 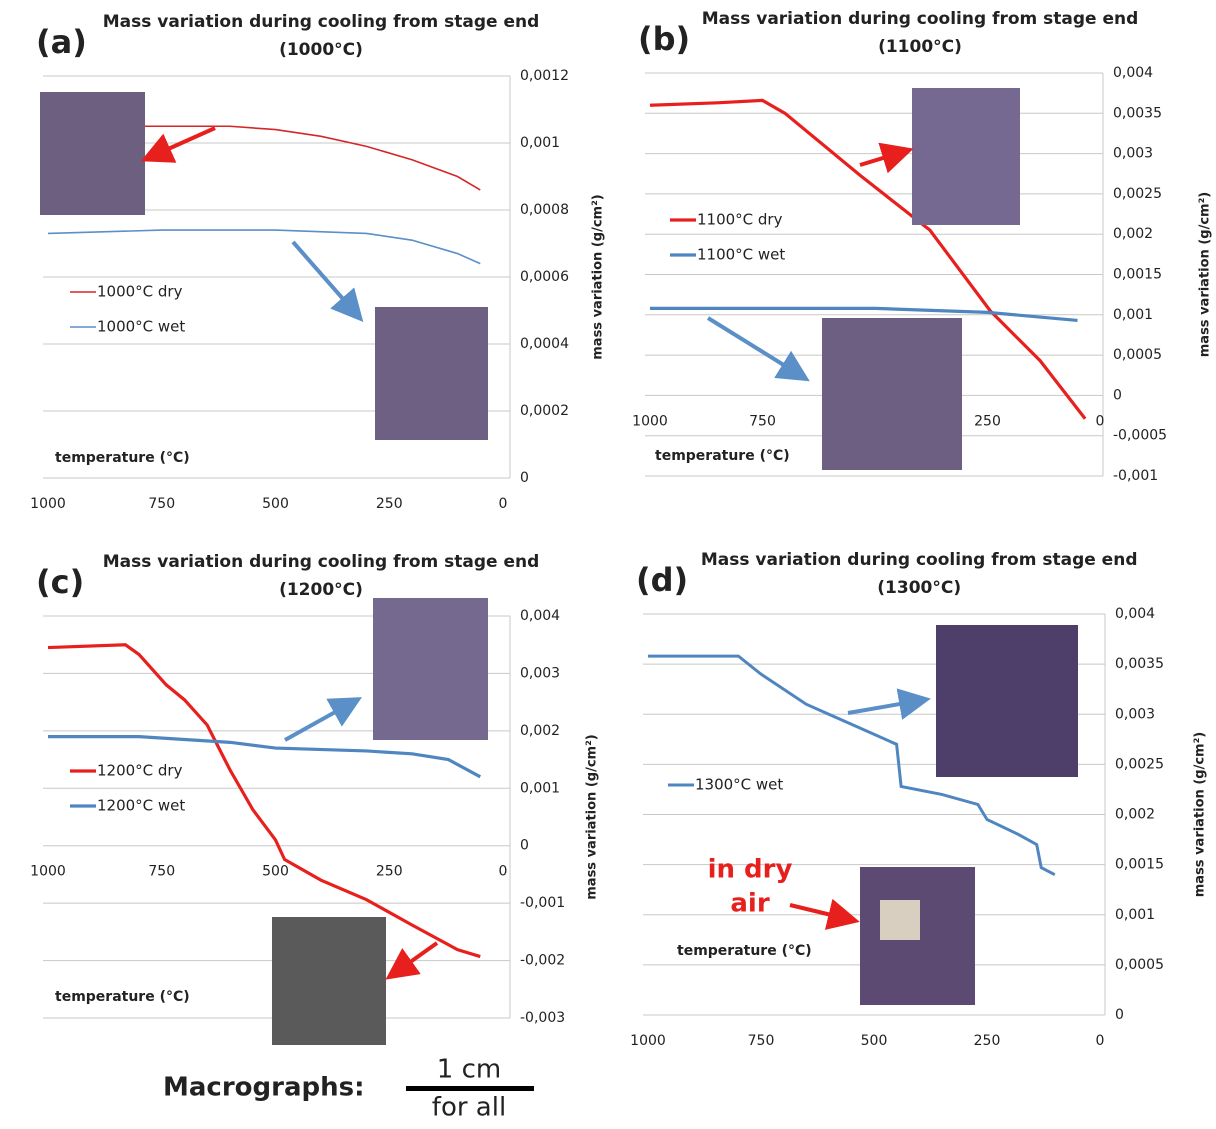 I want to click on legend-label: 1000°C dry, so click(x=140, y=292).